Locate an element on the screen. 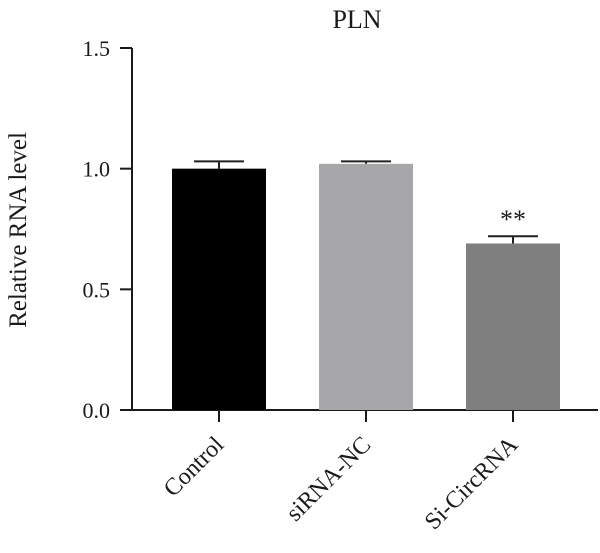  x-tick-labels: Control siRNA-NC Si-CircRNA is located at coordinates (341, 483).